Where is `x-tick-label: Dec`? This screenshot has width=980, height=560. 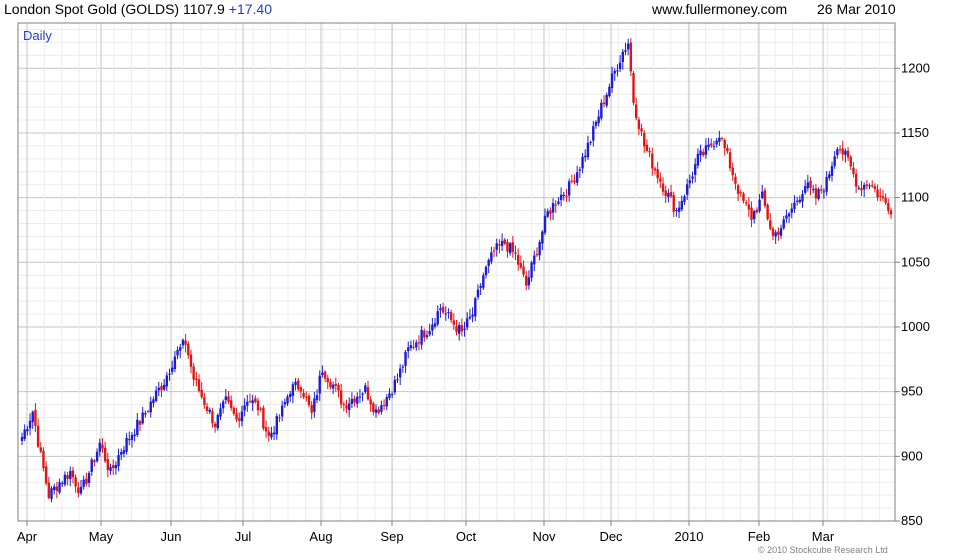 x-tick-label: Dec is located at coordinates (611, 536).